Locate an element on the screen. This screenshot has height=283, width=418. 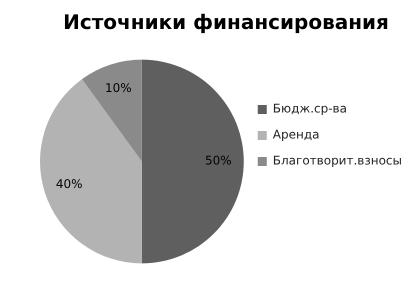
data-label: 50% is located at coordinates (218, 161).